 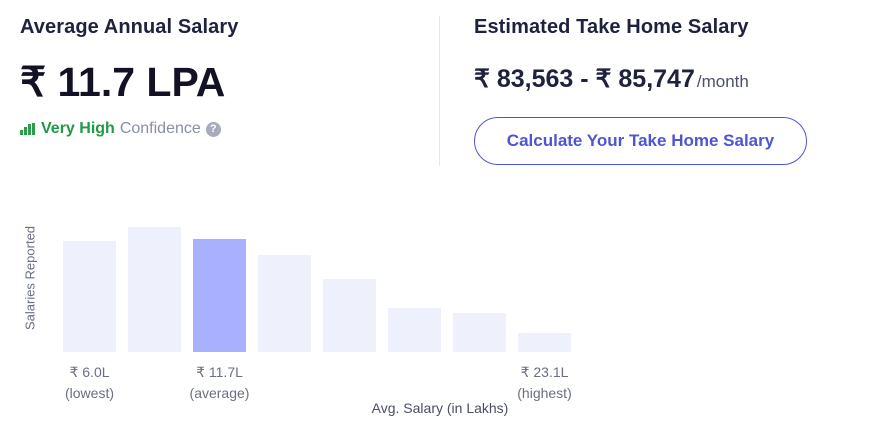 I want to click on confidence-label: Confidence, so click(x=160, y=128).